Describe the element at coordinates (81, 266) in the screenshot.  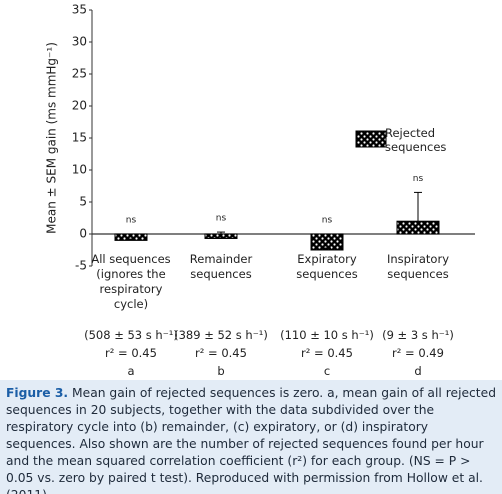
I see `y-tick-label: -5` at that location.